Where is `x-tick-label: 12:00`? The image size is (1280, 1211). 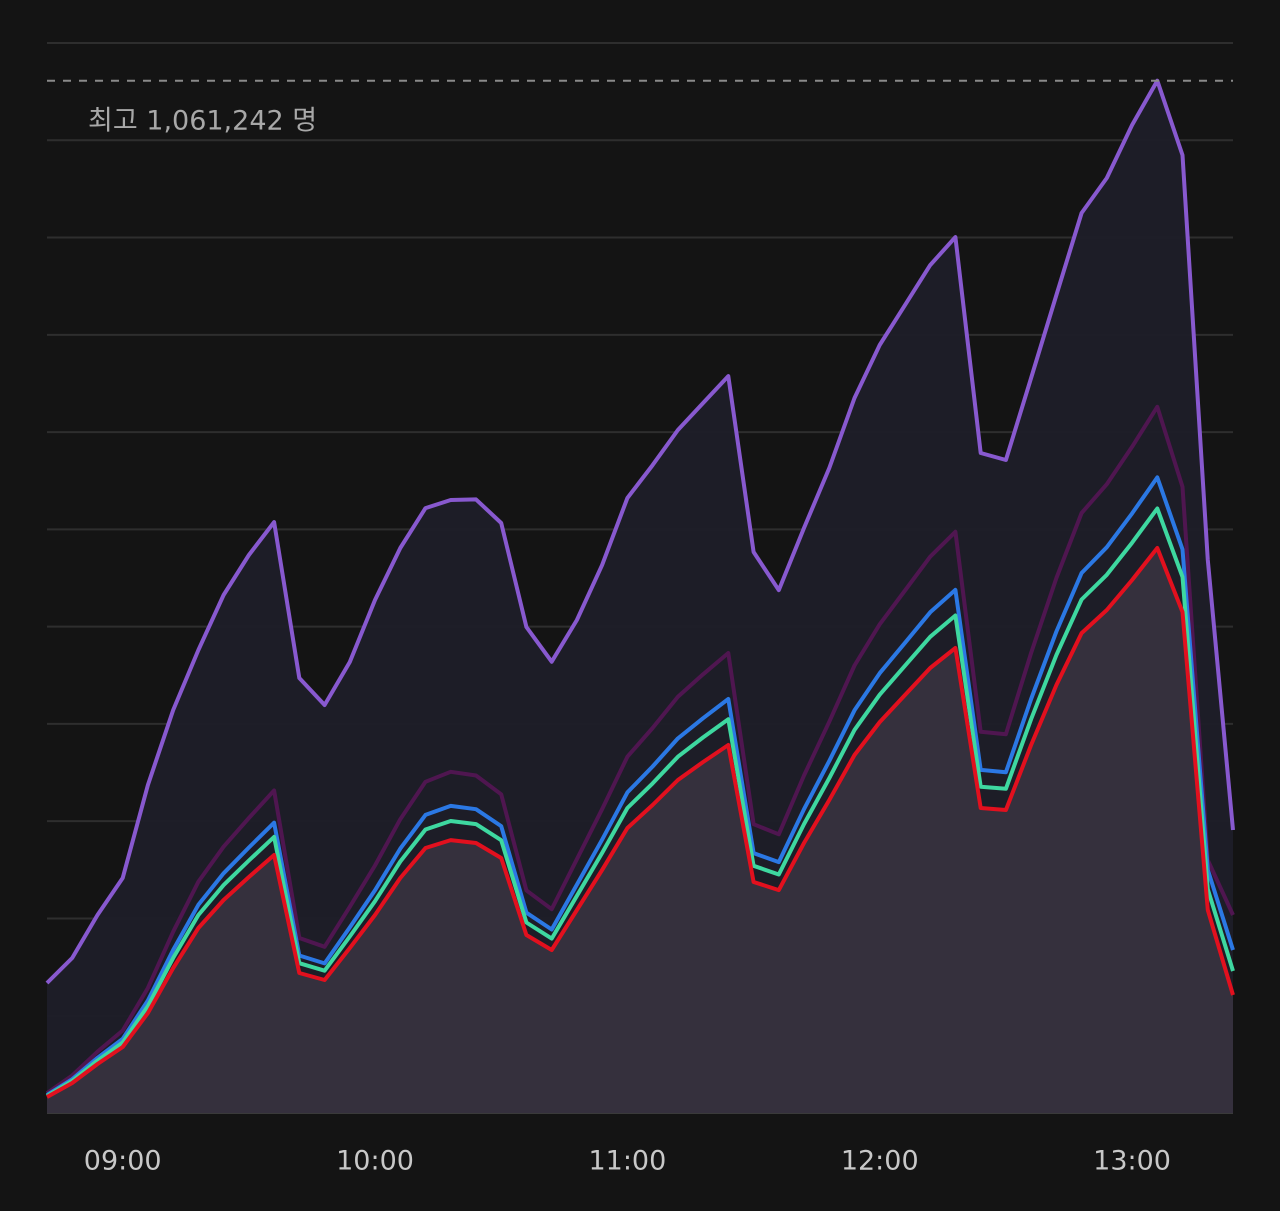 x-tick-label: 12:00 is located at coordinates (880, 1161).